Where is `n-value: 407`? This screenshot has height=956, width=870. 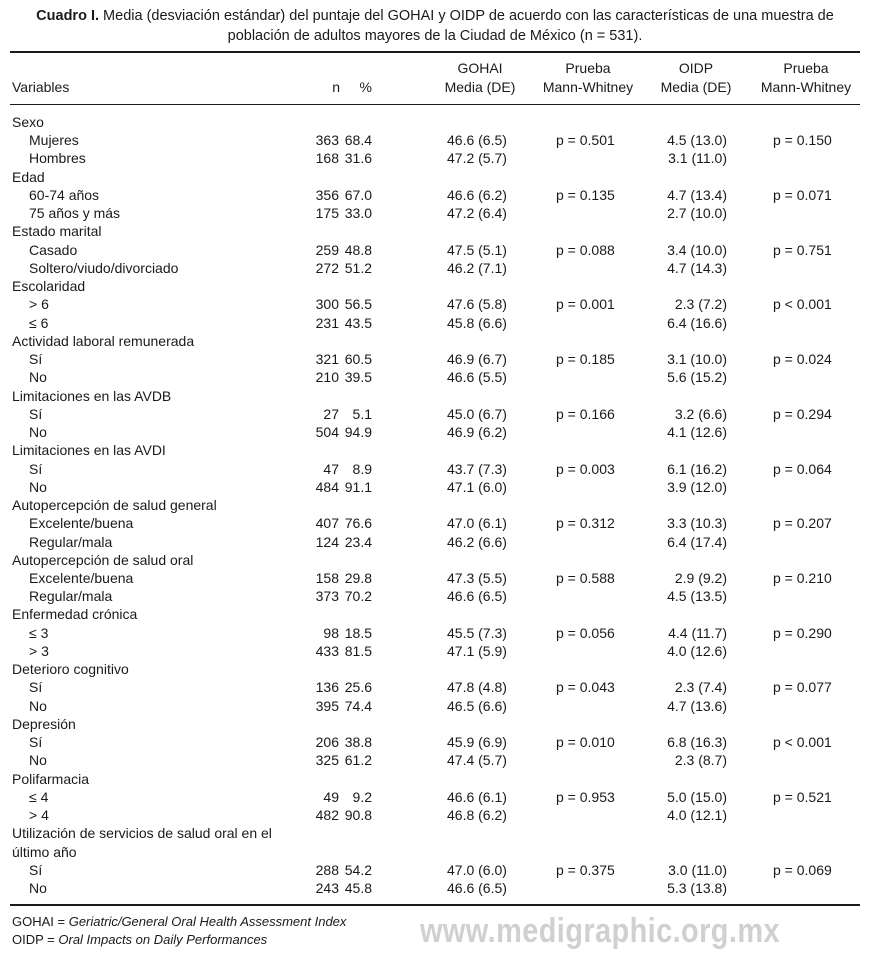 n-value: 407 is located at coordinates (327, 523).